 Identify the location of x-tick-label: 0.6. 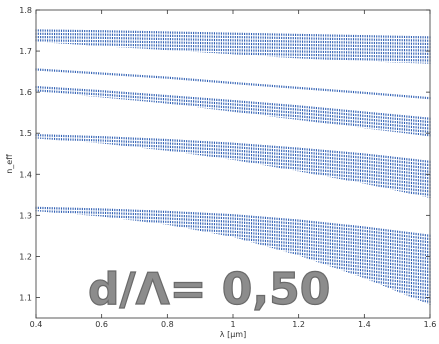
(101, 324).